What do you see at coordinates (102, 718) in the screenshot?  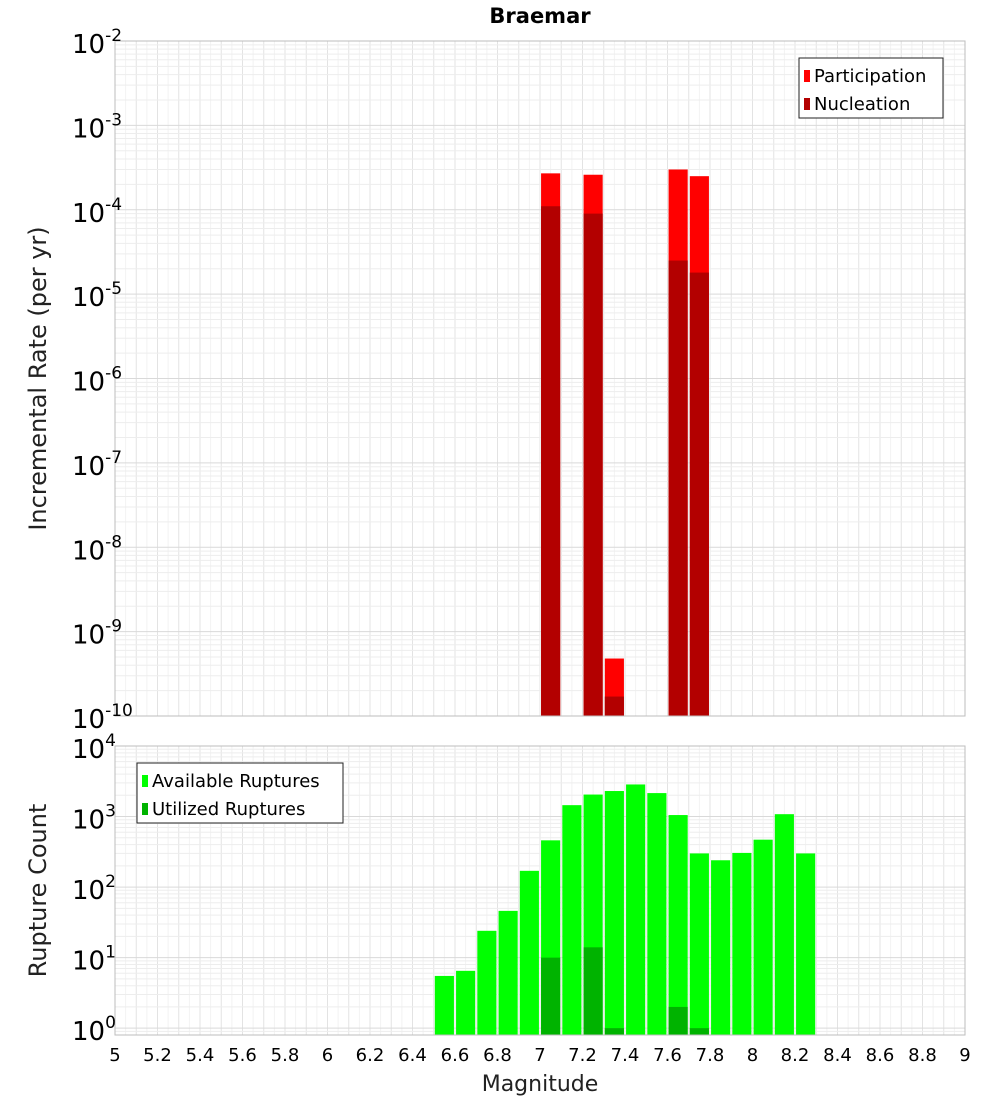 I see `y-tick-label: 10⁻¹⁰` at bounding box center [102, 718].